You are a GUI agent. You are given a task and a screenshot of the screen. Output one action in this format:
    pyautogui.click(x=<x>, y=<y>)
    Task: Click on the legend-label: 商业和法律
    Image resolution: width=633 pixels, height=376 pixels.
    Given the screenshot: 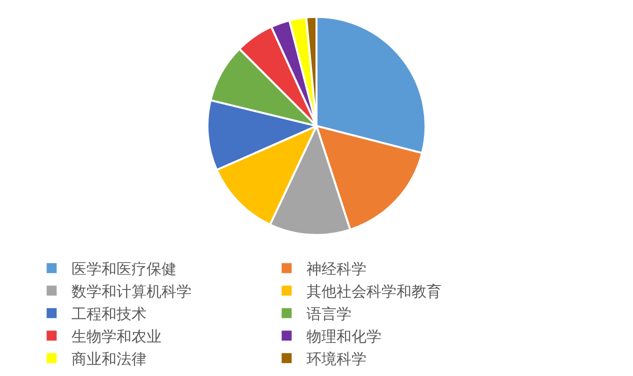 What is the action you would take?
    pyautogui.click(x=109, y=359)
    